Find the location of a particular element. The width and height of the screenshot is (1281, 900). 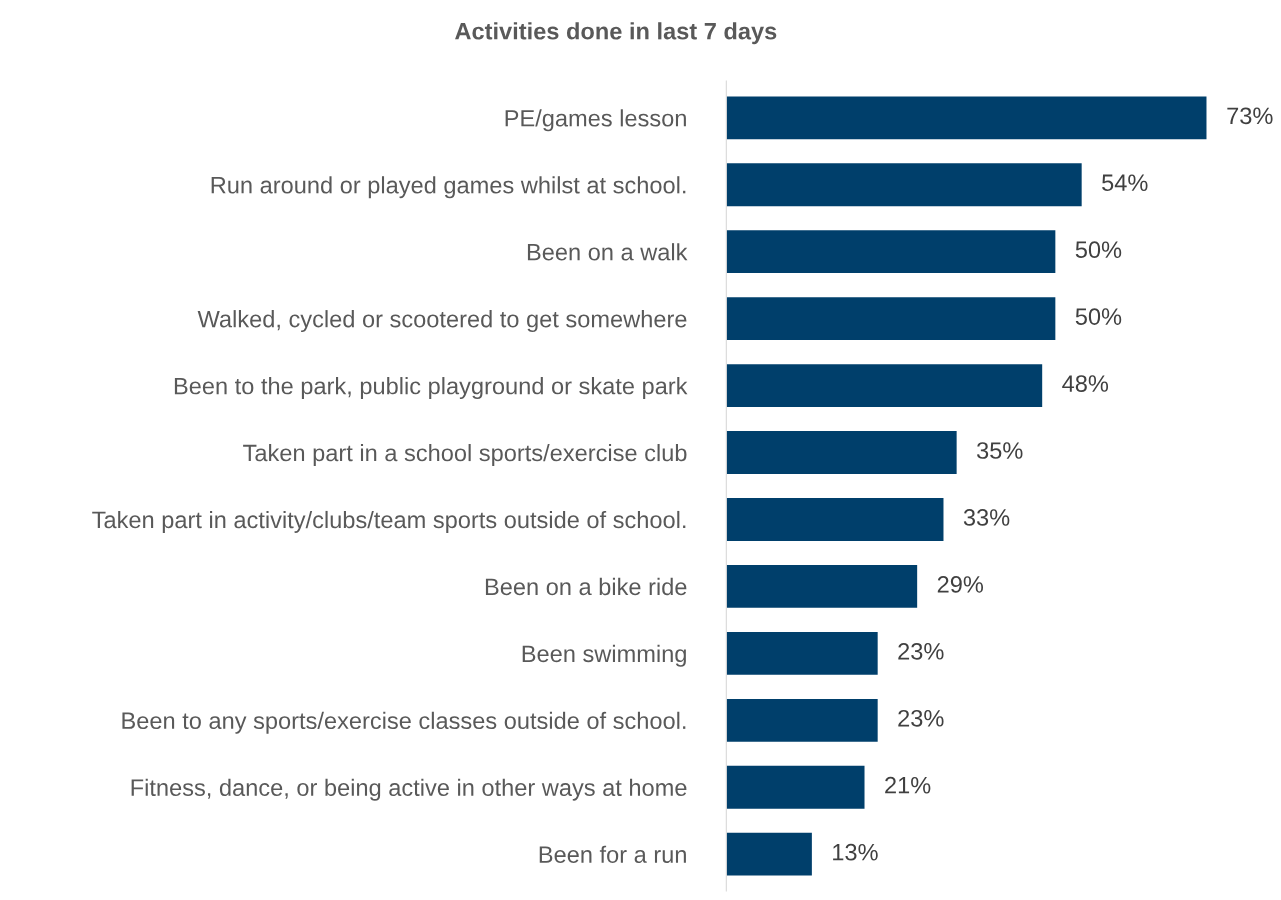

y-tick-label: Been on a walk is located at coordinates (607, 252).